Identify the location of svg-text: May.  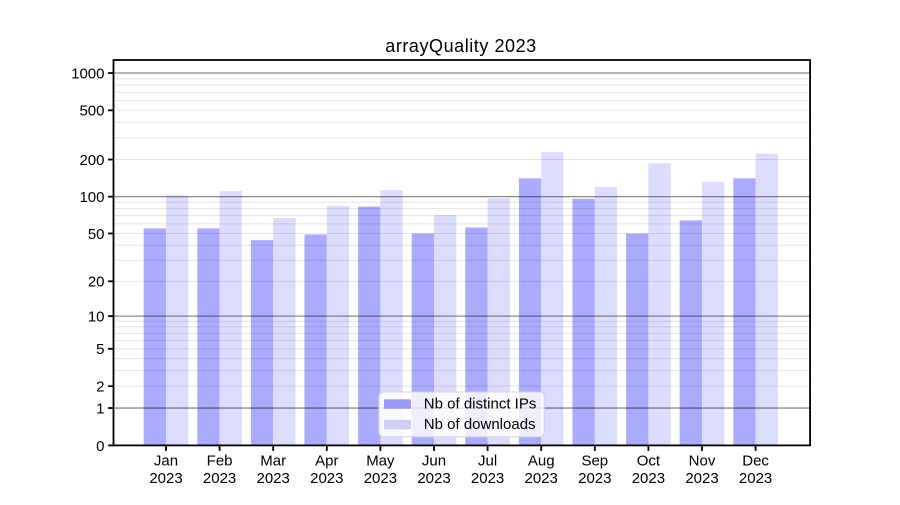
(380, 461).